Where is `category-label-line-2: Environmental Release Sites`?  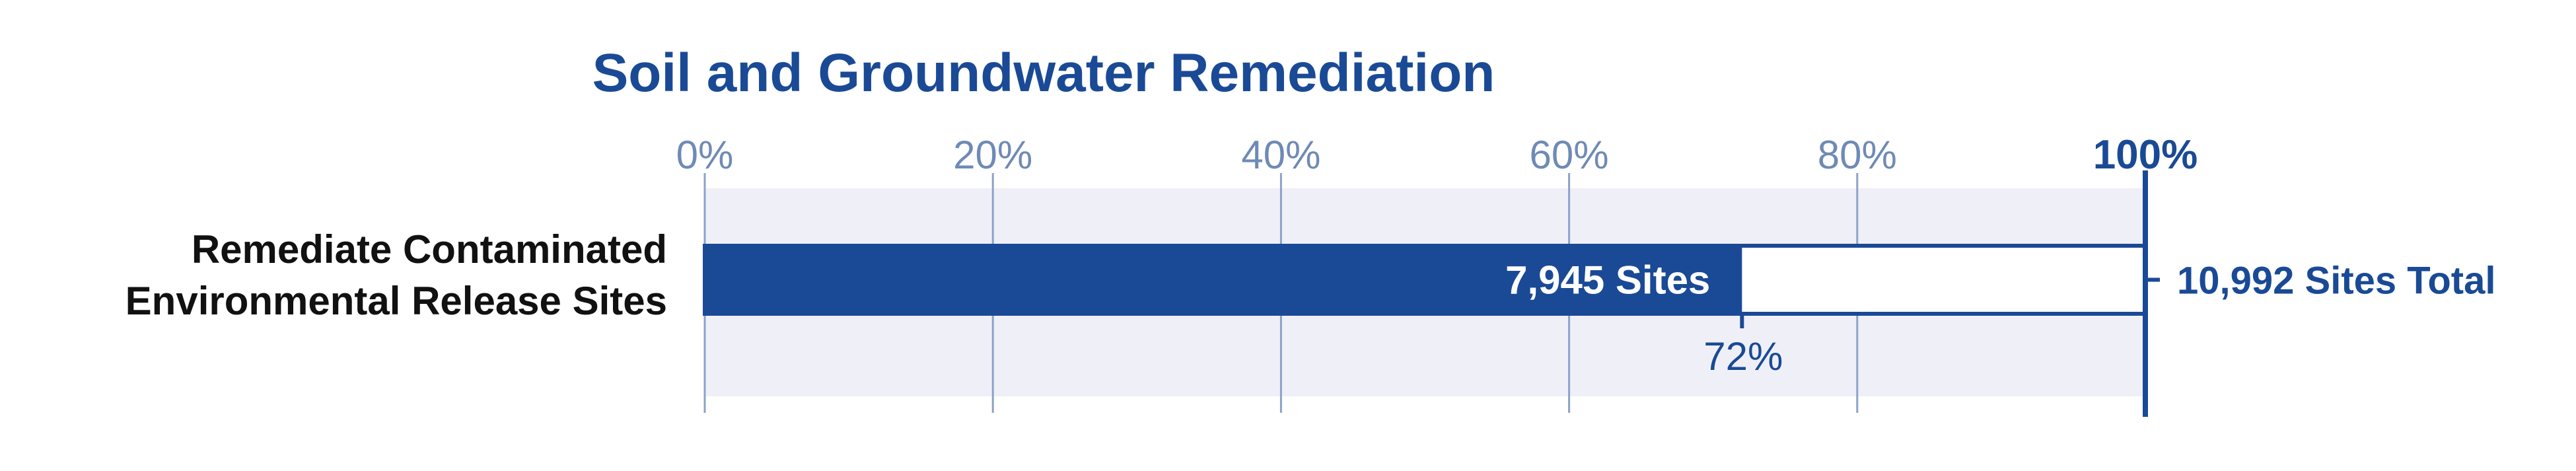 category-label-line-2: Environmental Release Sites is located at coordinates (396, 301).